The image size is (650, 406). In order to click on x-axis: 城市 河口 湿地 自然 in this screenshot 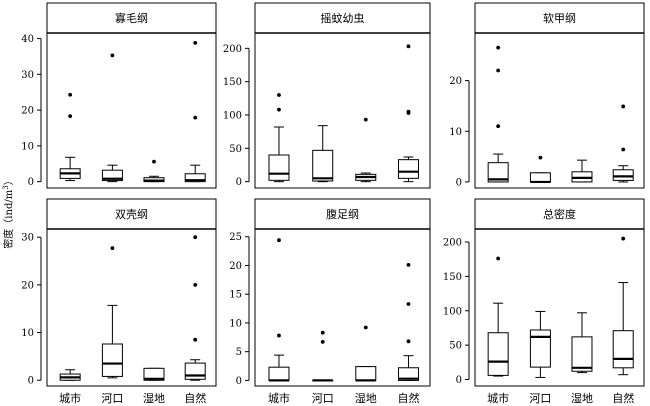, I will do `click(132, 398)`.